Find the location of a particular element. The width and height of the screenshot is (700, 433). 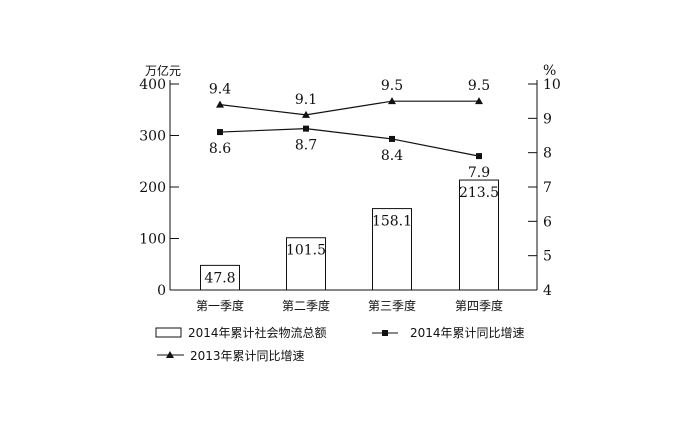

triangle-value-label: 9.4 is located at coordinates (220, 90).